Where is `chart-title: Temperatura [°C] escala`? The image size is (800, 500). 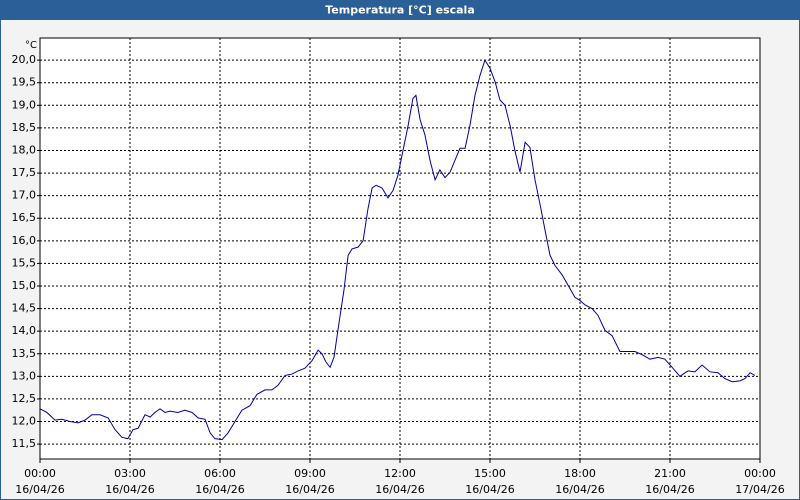 chart-title: Temperatura [°C] escala is located at coordinates (400, 10).